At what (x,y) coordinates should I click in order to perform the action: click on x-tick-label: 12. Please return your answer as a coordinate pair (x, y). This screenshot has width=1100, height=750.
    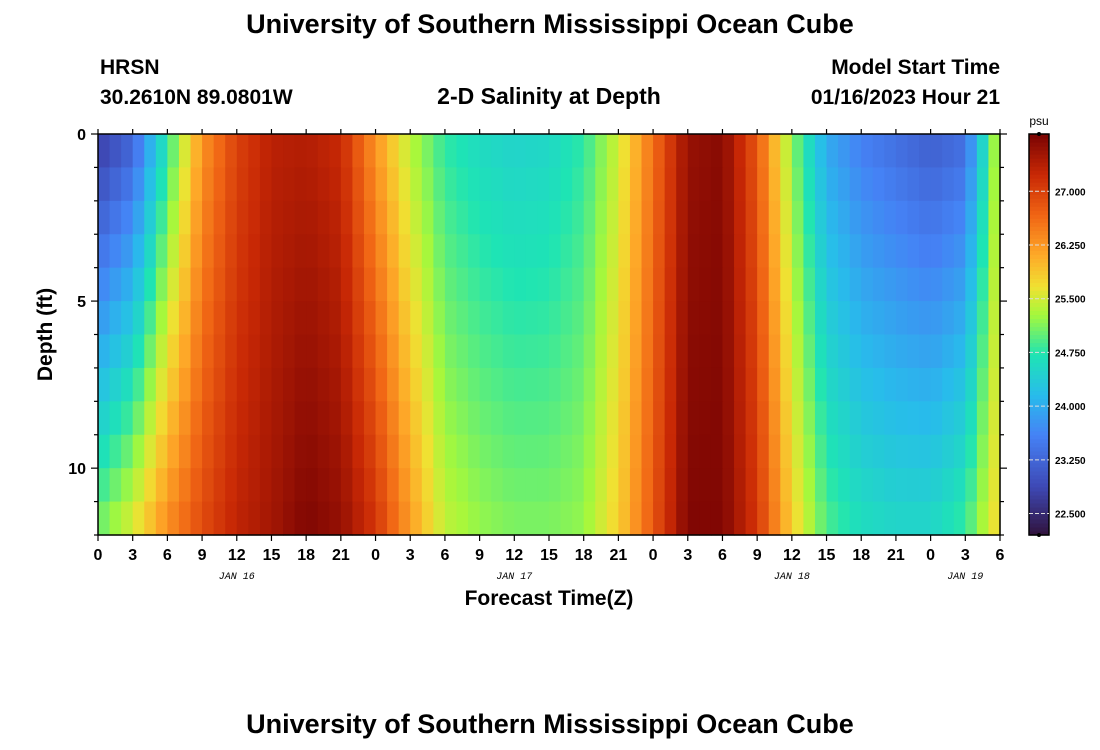
    Looking at the image, I should click on (514, 555).